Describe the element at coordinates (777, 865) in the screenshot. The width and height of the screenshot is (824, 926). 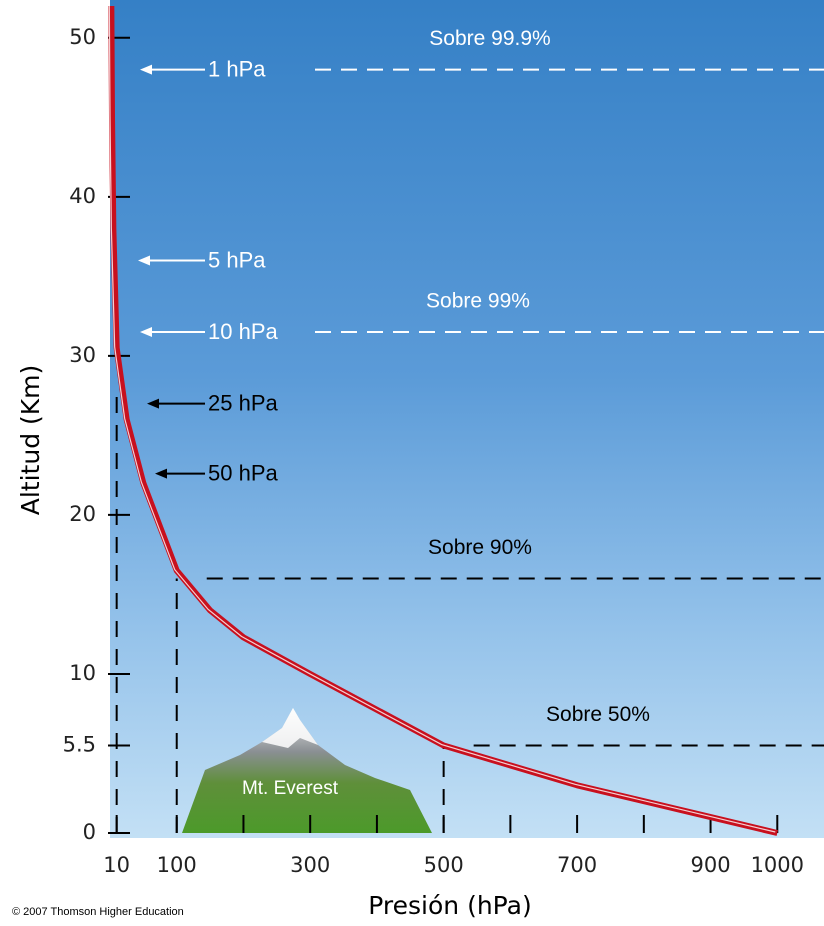
I see `x-tick-label: 1000` at that location.